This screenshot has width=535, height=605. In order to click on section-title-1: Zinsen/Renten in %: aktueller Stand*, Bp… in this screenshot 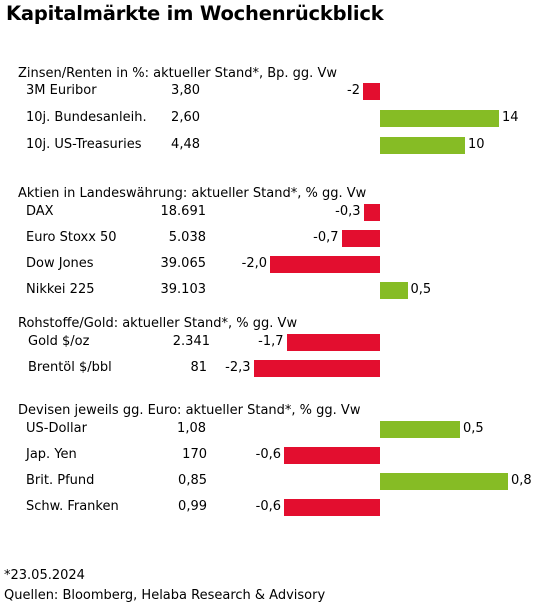, I will do `click(177, 73)`.